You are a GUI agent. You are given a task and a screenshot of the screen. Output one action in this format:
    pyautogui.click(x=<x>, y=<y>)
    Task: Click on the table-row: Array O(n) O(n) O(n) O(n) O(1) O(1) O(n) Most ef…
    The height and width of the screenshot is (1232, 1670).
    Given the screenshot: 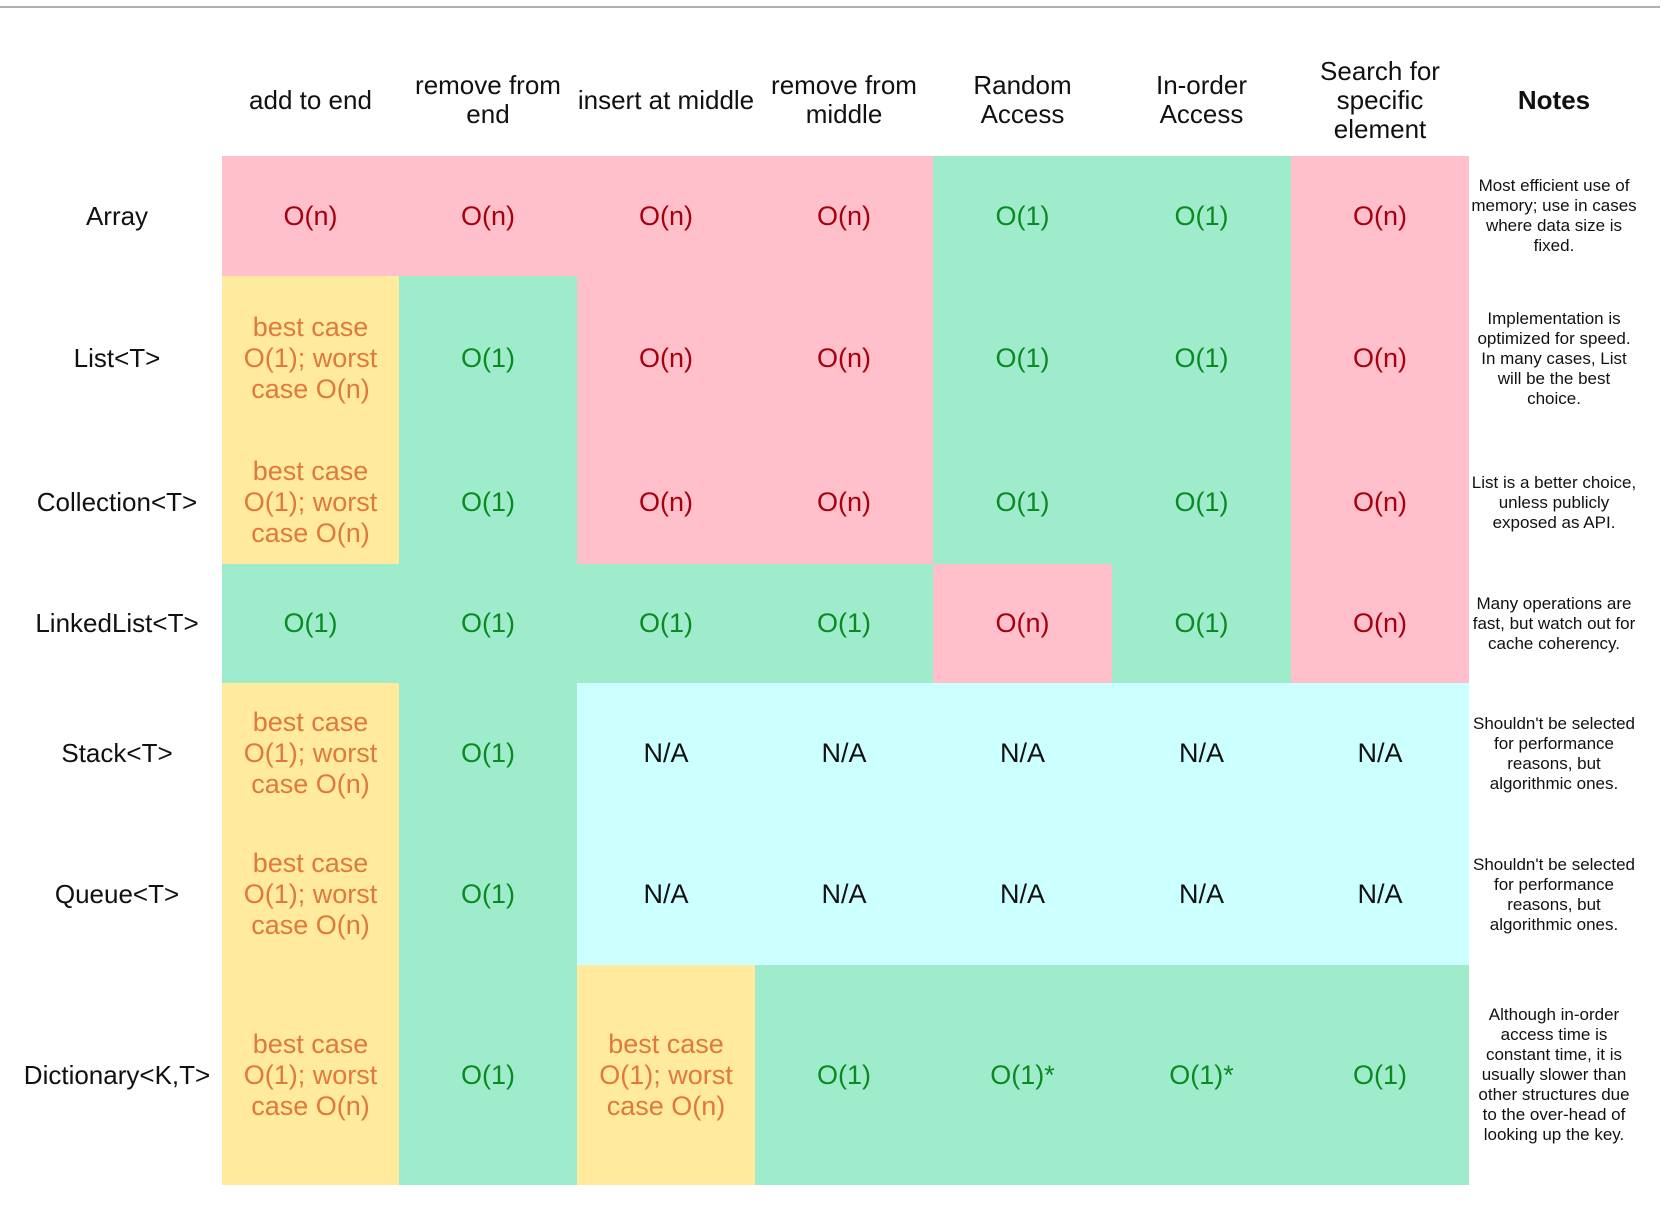 What is the action you would take?
    pyautogui.click(x=825, y=216)
    